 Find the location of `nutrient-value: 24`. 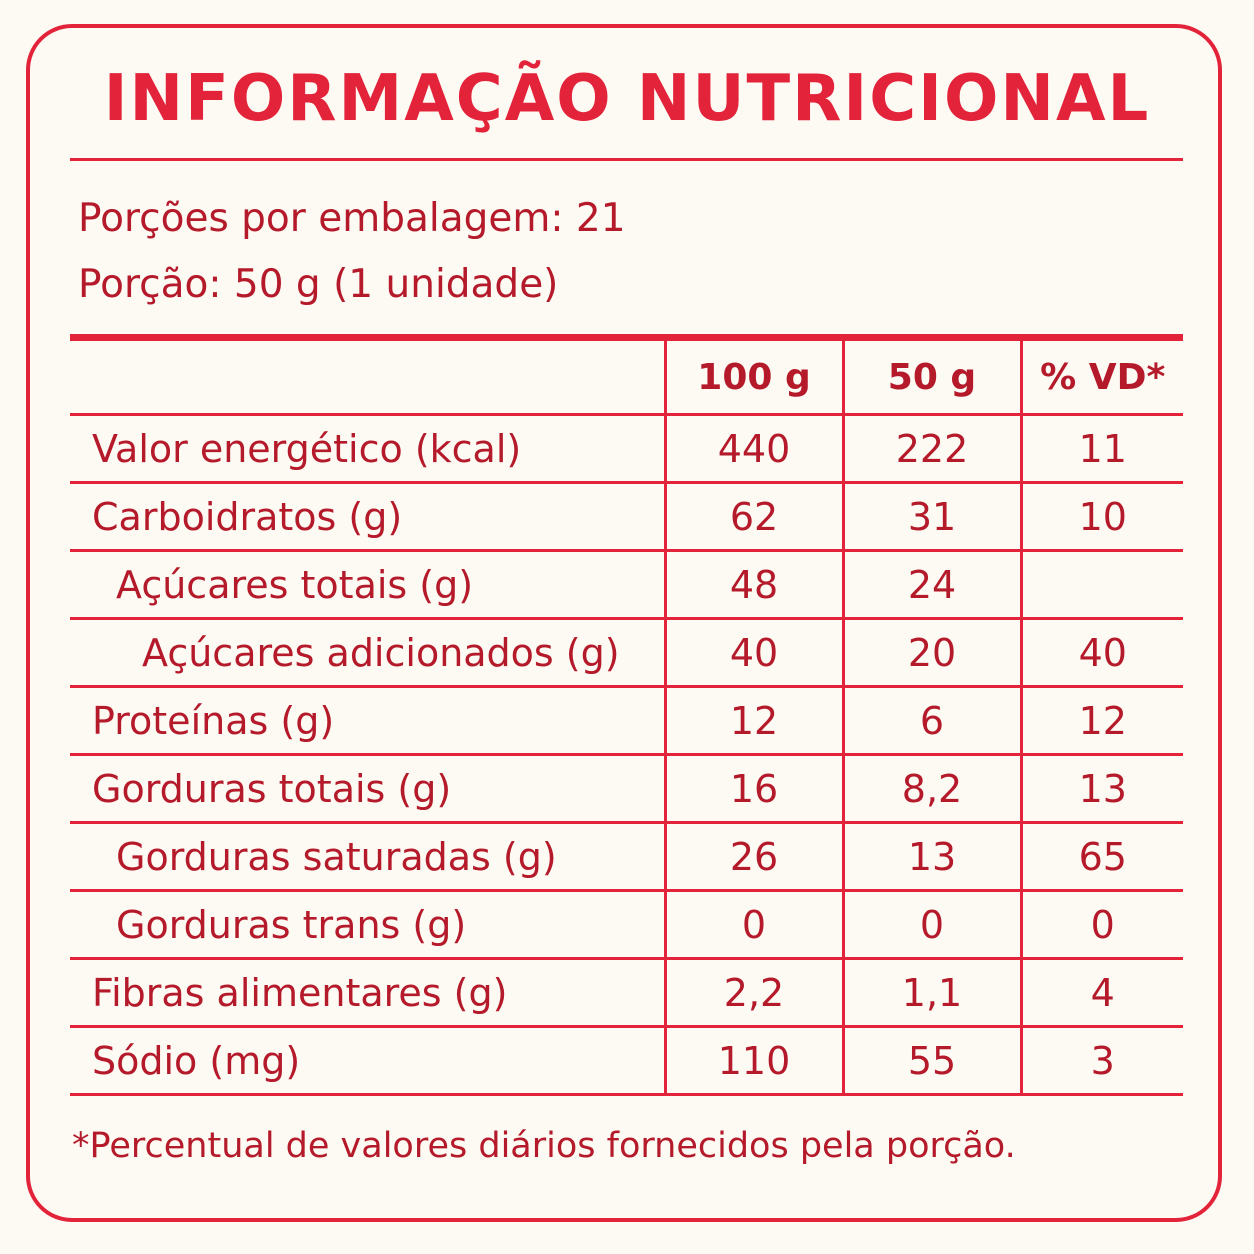

nutrient-value: 24 is located at coordinates (931, 585).